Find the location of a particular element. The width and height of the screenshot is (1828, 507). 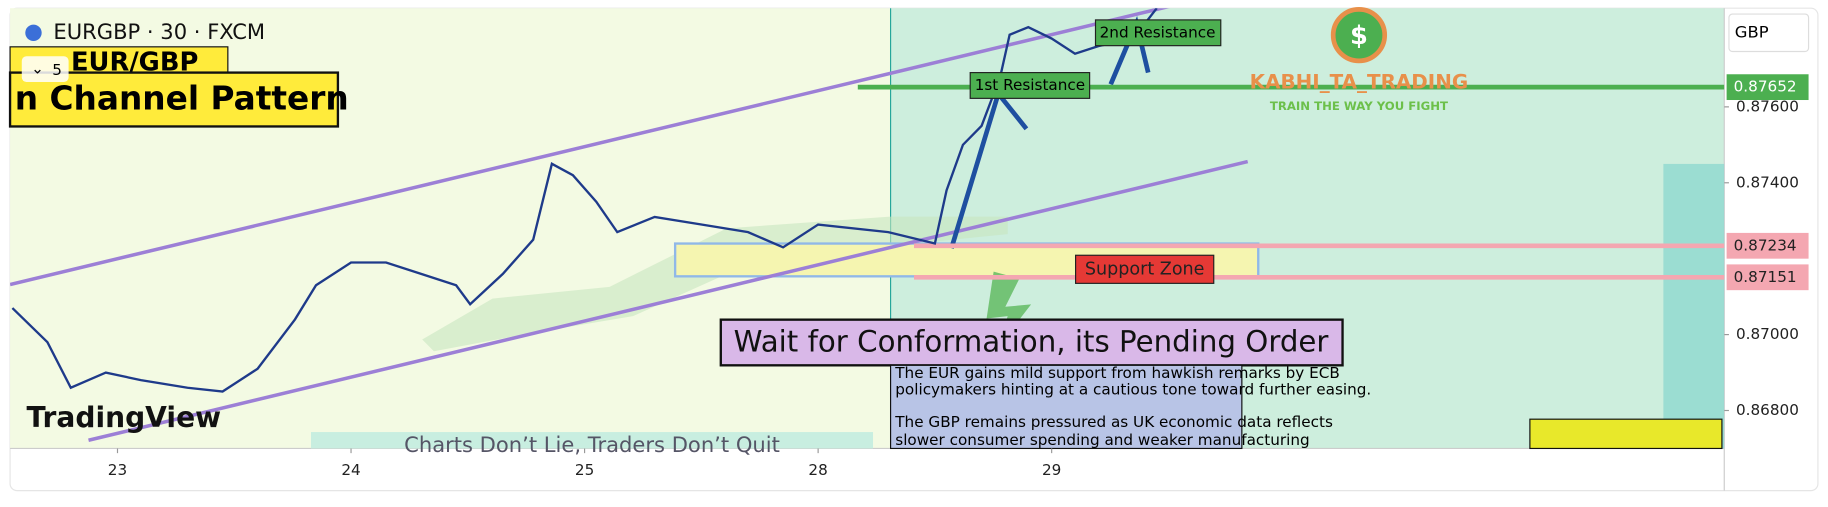

bolt-icon is located at coordinates (1009, 309).